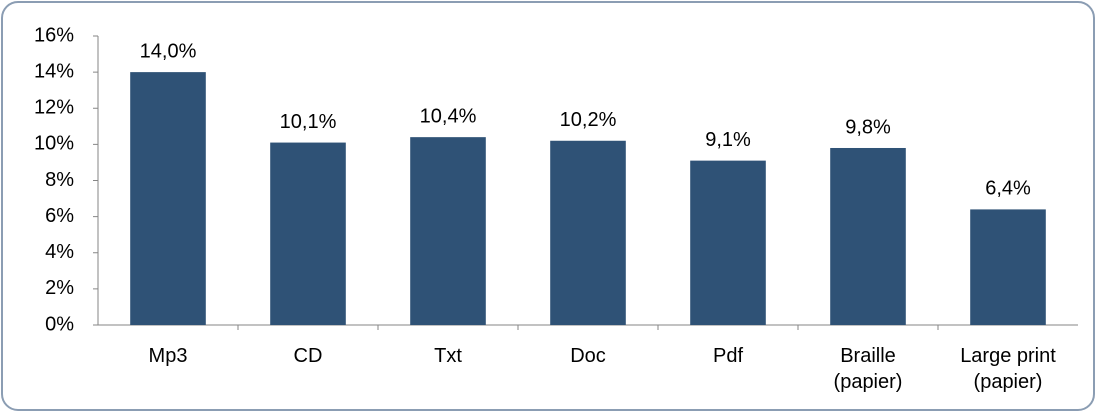 This screenshot has height=412, width=1096. I want to click on value-label: 14,0%, so click(168, 51).